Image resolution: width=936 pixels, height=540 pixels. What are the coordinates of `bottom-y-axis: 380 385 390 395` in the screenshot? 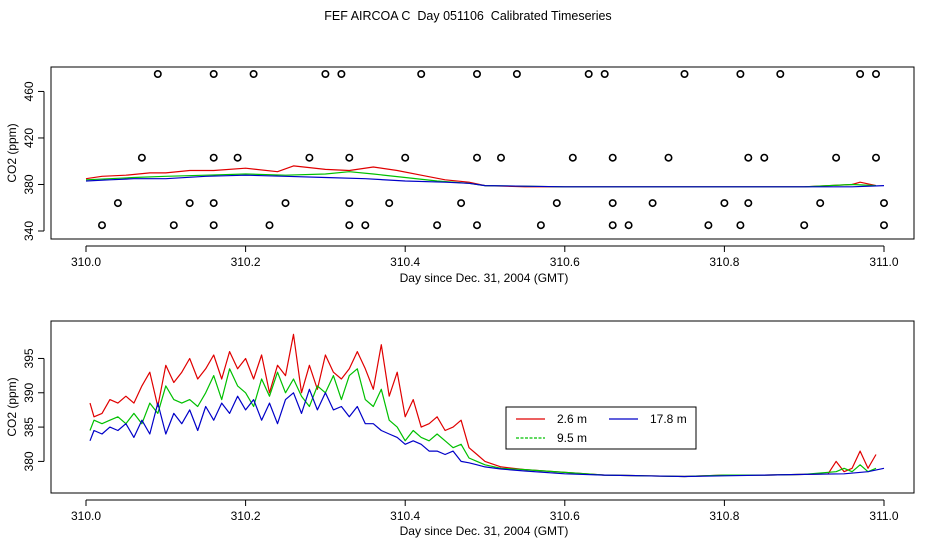 It's located at (33, 409).